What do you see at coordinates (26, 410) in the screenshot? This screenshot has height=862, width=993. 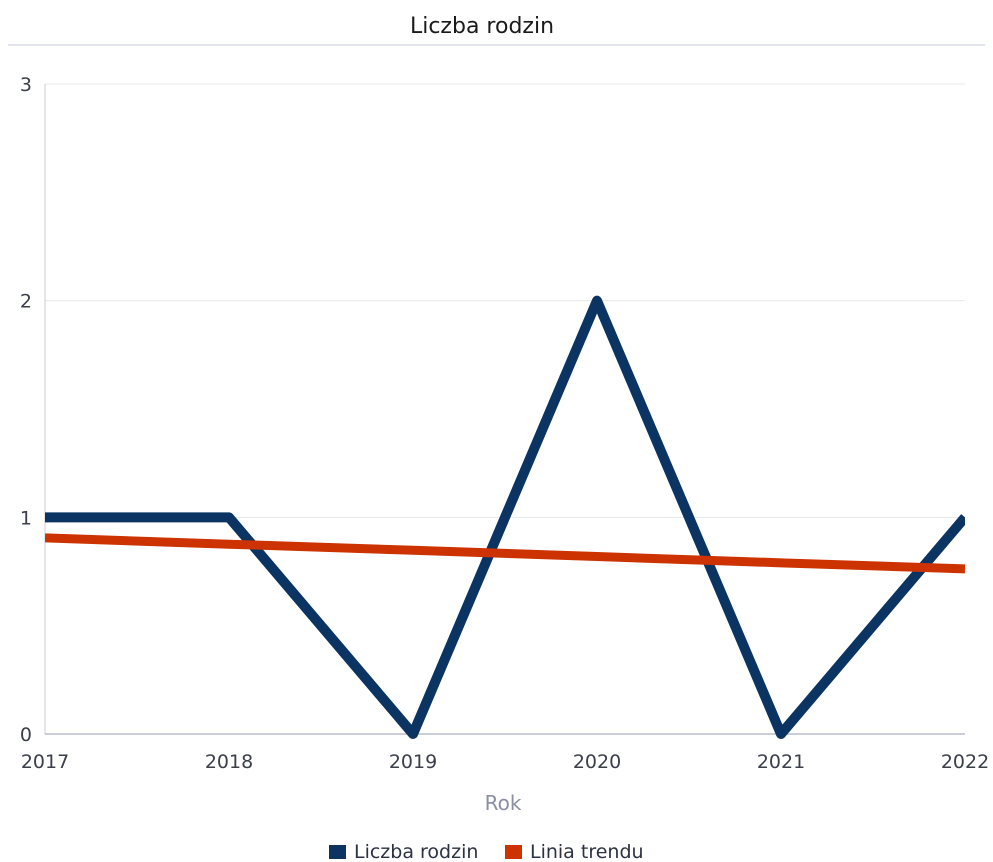 I see `y-axis-ticks: 0 1 2 3` at bounding box center [26, 410].